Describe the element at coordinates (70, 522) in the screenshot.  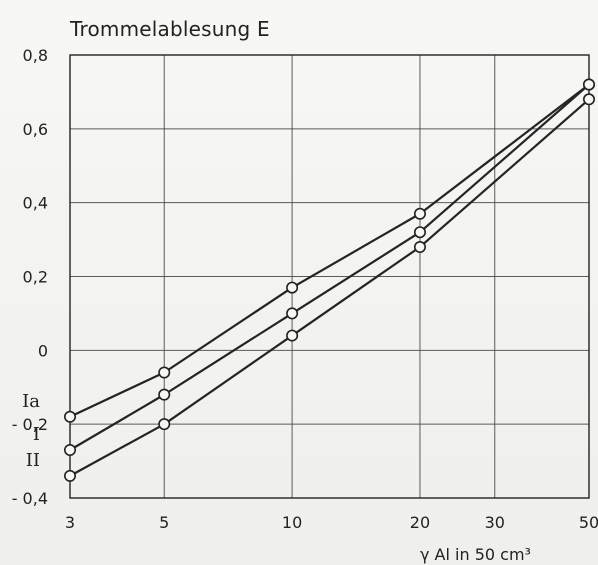
I see `x-tick-label: 3` at that location.